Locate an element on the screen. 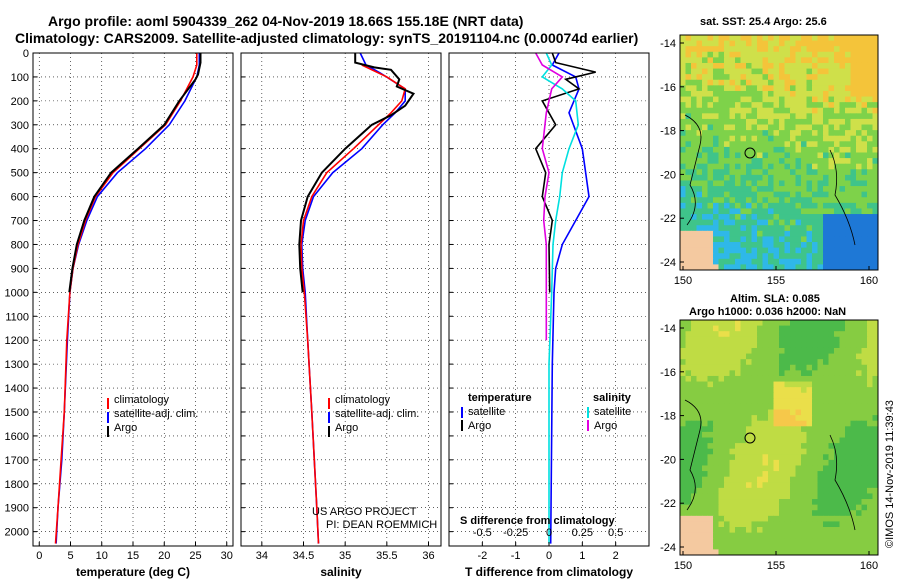  y-tick-label: 900 is located at coordinates (20, 269).